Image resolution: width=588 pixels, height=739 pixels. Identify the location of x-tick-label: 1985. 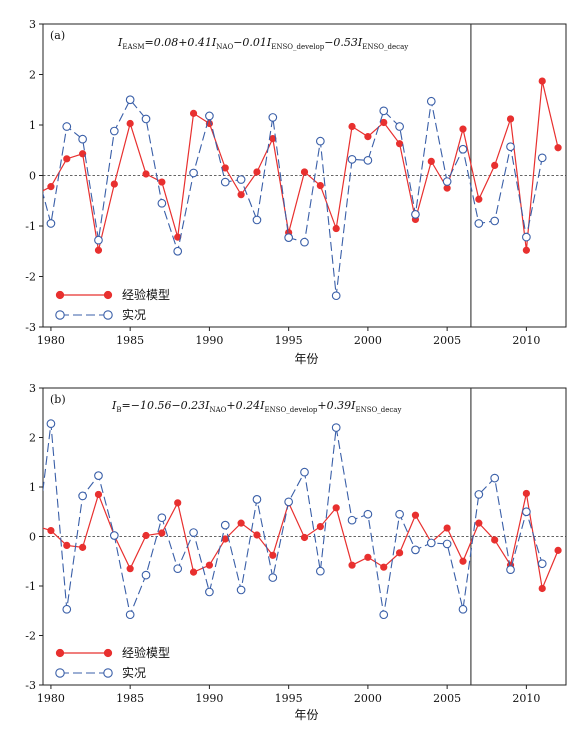
(130, 340).